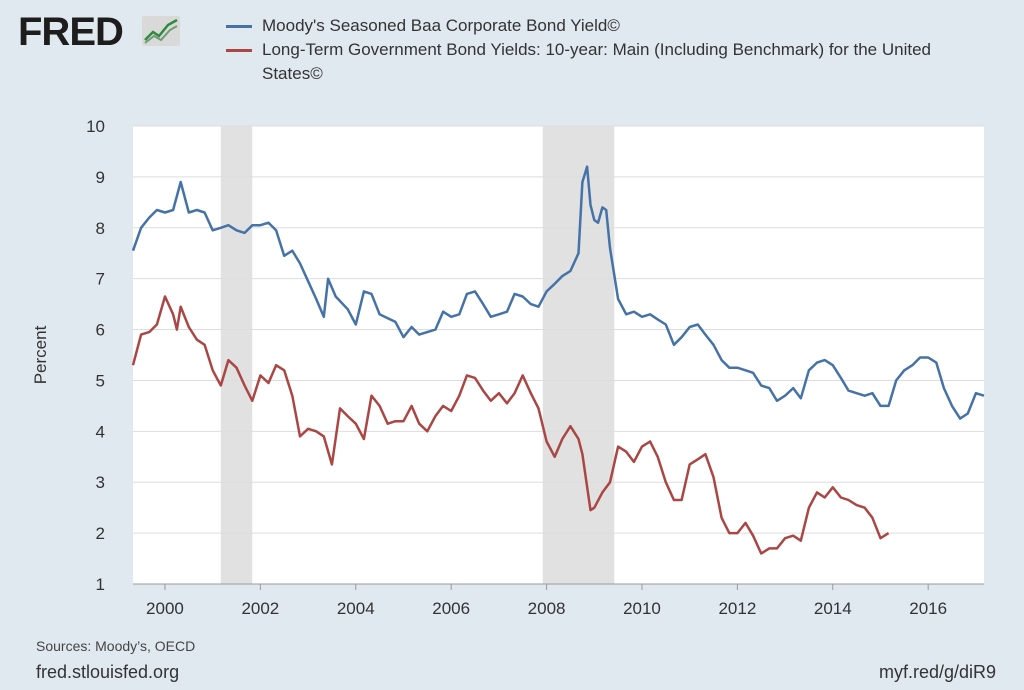 Image resolution: width=1024 pixels, height=690 pixels. Describe the element at coordinates (239, 50) in the screenshot. I see `legend-swatch-treasury` at that location.